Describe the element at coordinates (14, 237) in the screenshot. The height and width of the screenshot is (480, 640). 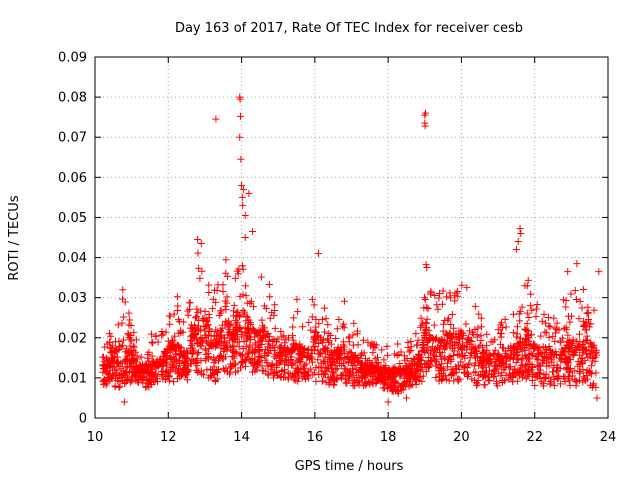
I see `y-axis-label: ROTI / TECUs` at that location.